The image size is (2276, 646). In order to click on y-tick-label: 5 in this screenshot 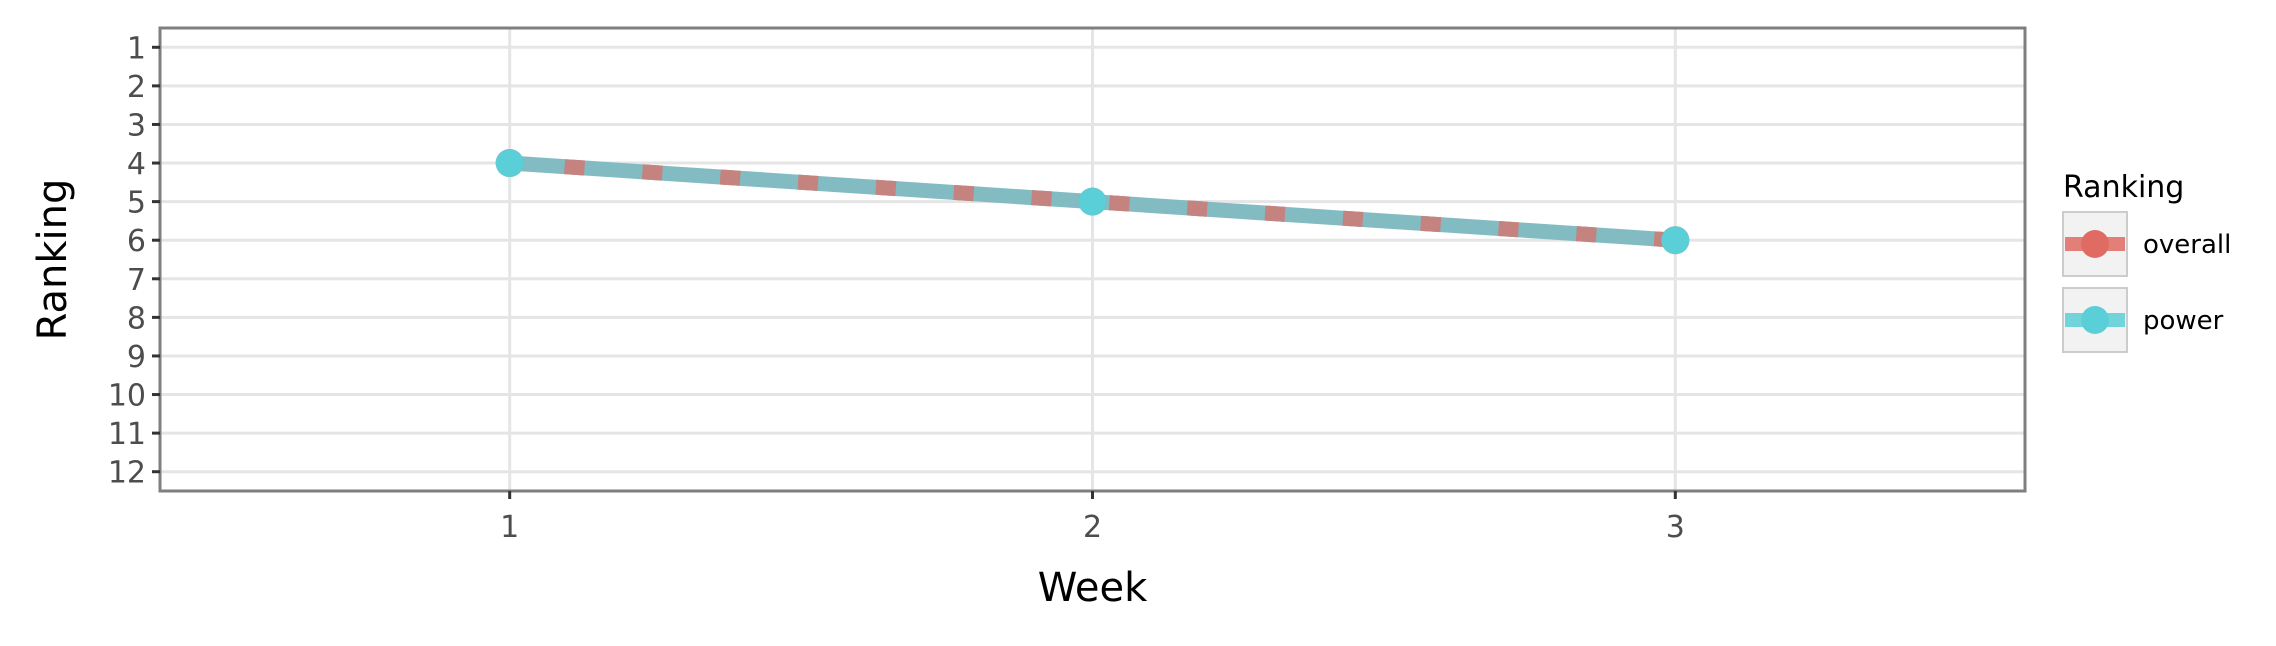, I will do `click(136, 203)`.